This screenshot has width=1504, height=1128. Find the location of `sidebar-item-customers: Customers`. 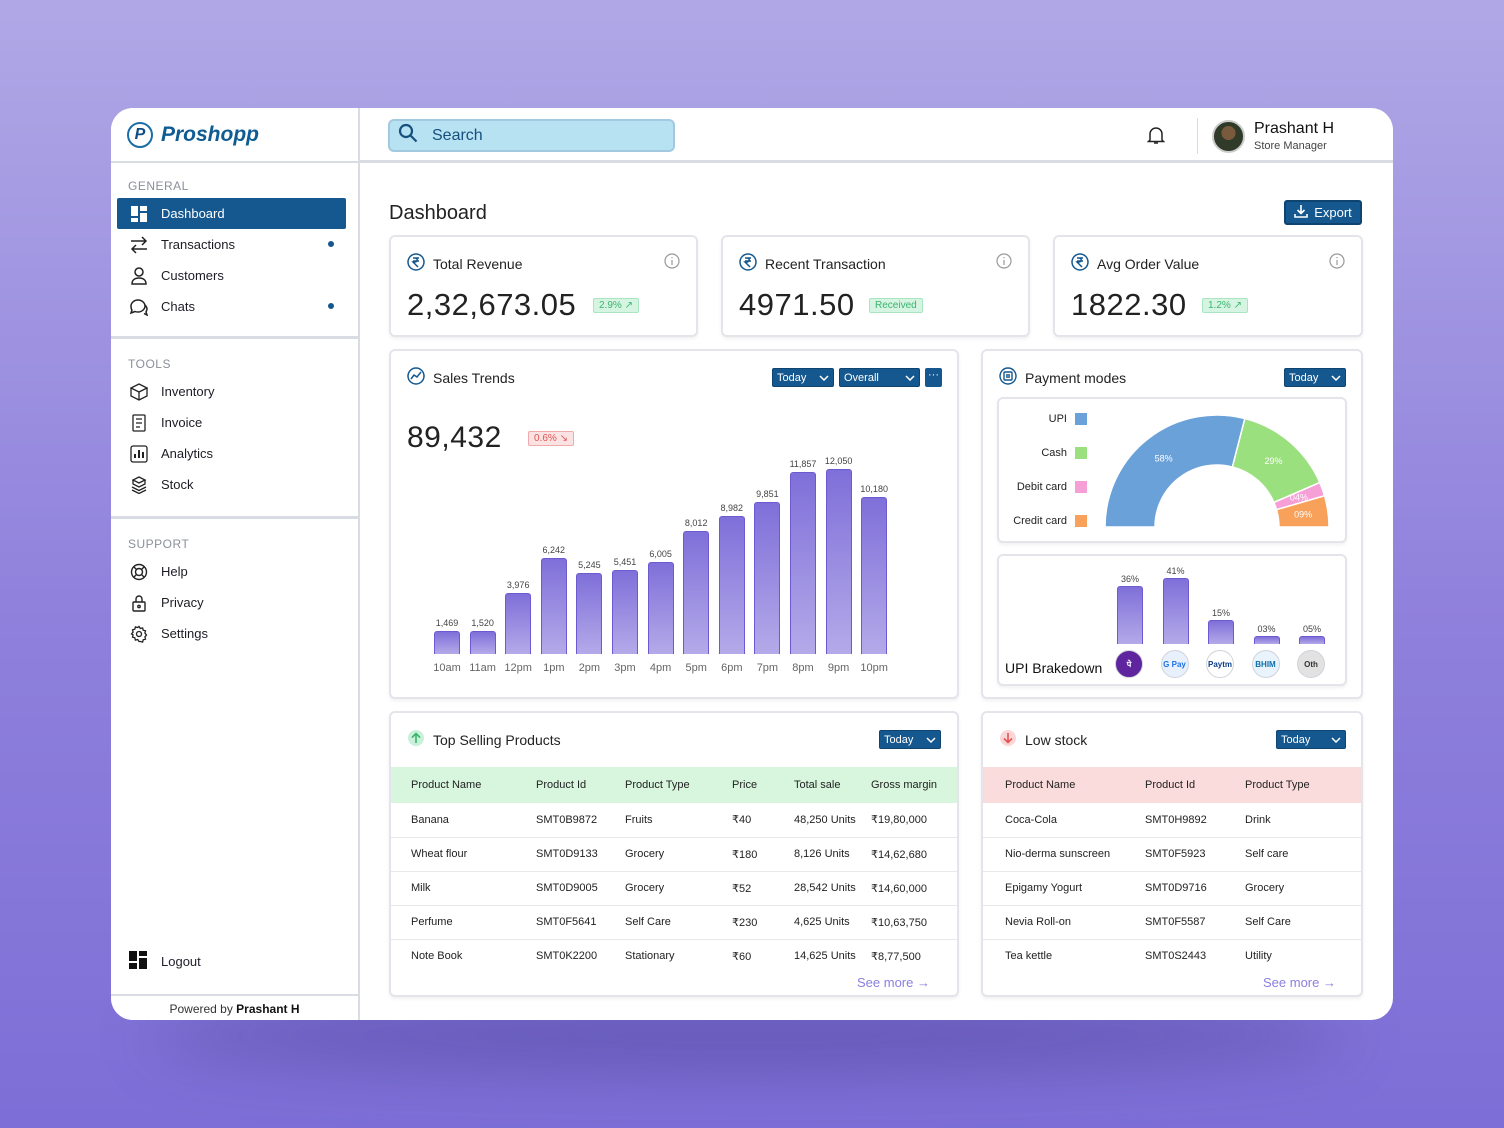

sidebar-item-customers: Customers is located at coordinates (234, 275).